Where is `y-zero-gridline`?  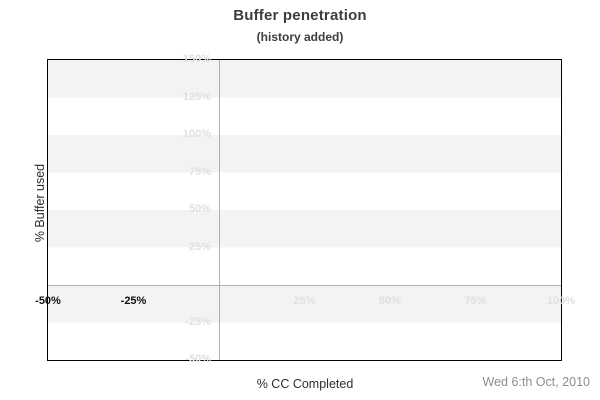
y-zero-gridline is located at coordinates (304, 285).